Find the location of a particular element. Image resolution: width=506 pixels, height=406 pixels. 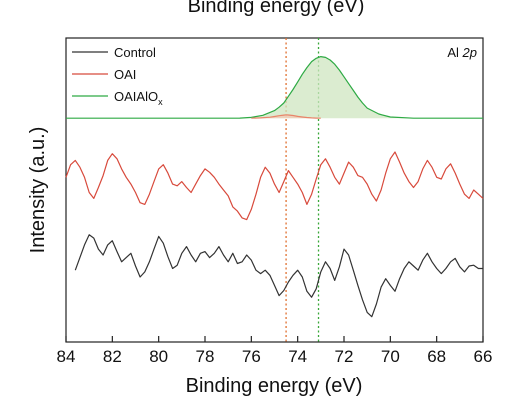

y-axis-title: Intensity (a.u.) is located at coordinates (38, 190).